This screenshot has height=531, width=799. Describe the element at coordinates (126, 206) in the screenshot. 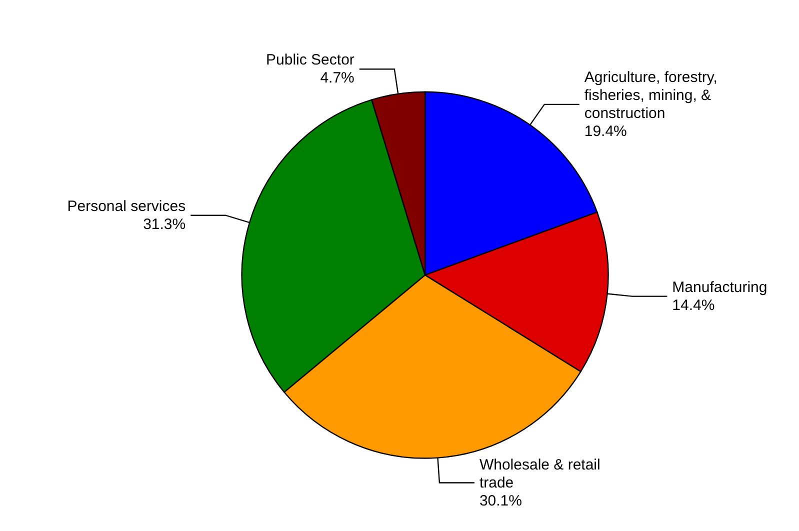

I see `slice-label: Personal services` at that location.